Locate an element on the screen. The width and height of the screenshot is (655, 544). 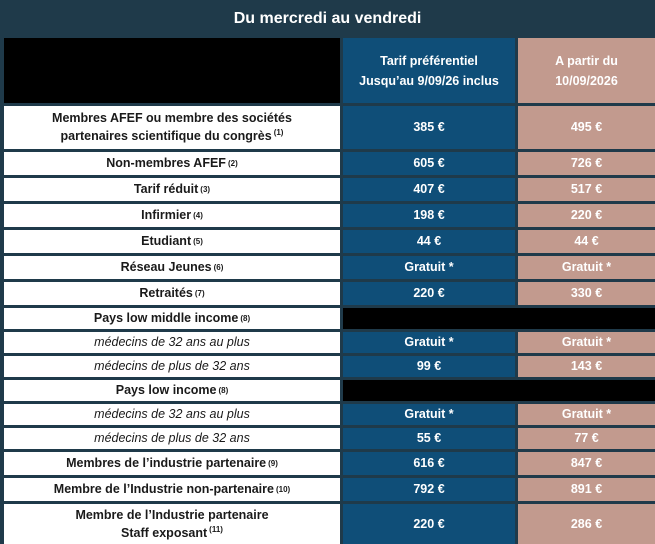
late-price: 330 € is located at coordinates (586, 293).